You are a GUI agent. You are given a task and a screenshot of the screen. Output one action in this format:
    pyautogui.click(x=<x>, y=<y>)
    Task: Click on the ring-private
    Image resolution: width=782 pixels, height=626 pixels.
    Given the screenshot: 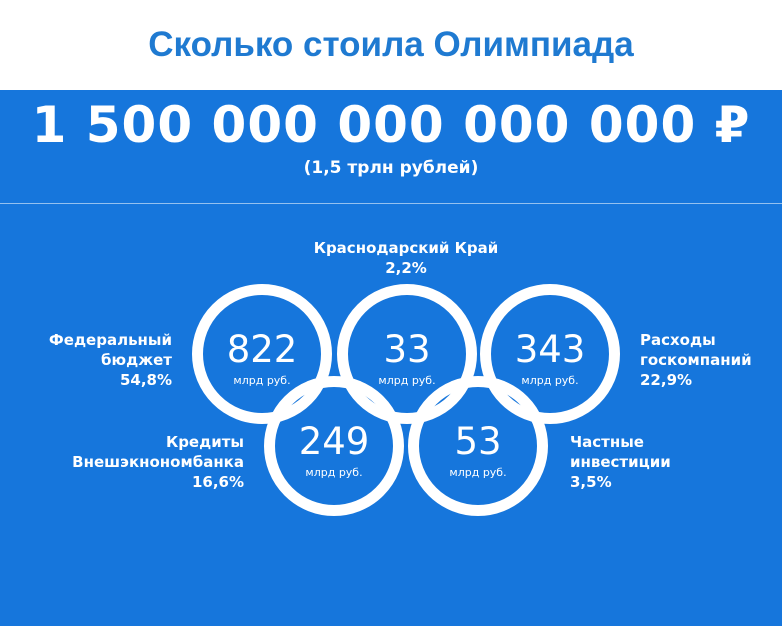 What is the action you would take?
    pyautogui.click(x=478, y=446)
    